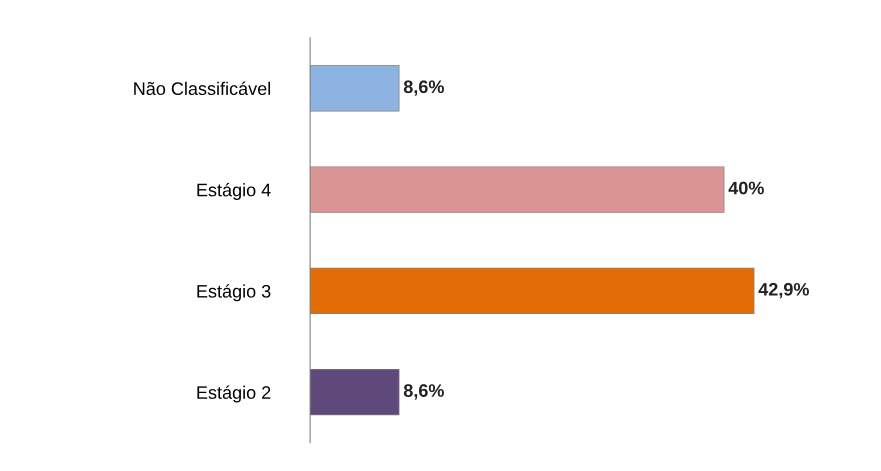  I want to click on data-label: 42,9%, so click(783, 290).